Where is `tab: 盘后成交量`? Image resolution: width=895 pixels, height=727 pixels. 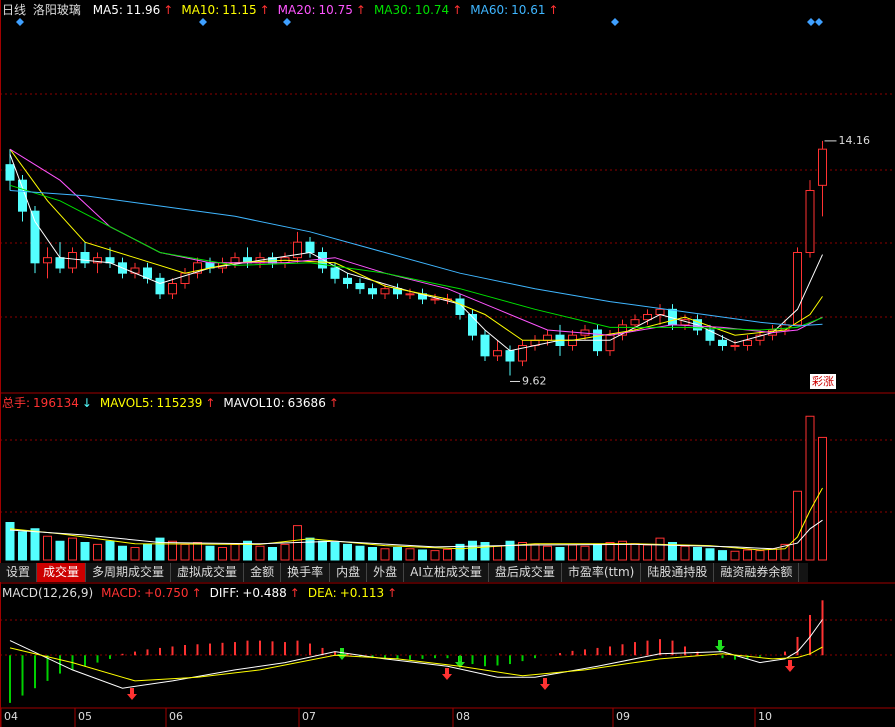
tab: 盘后成交量 is located at coordinates (525, 572).